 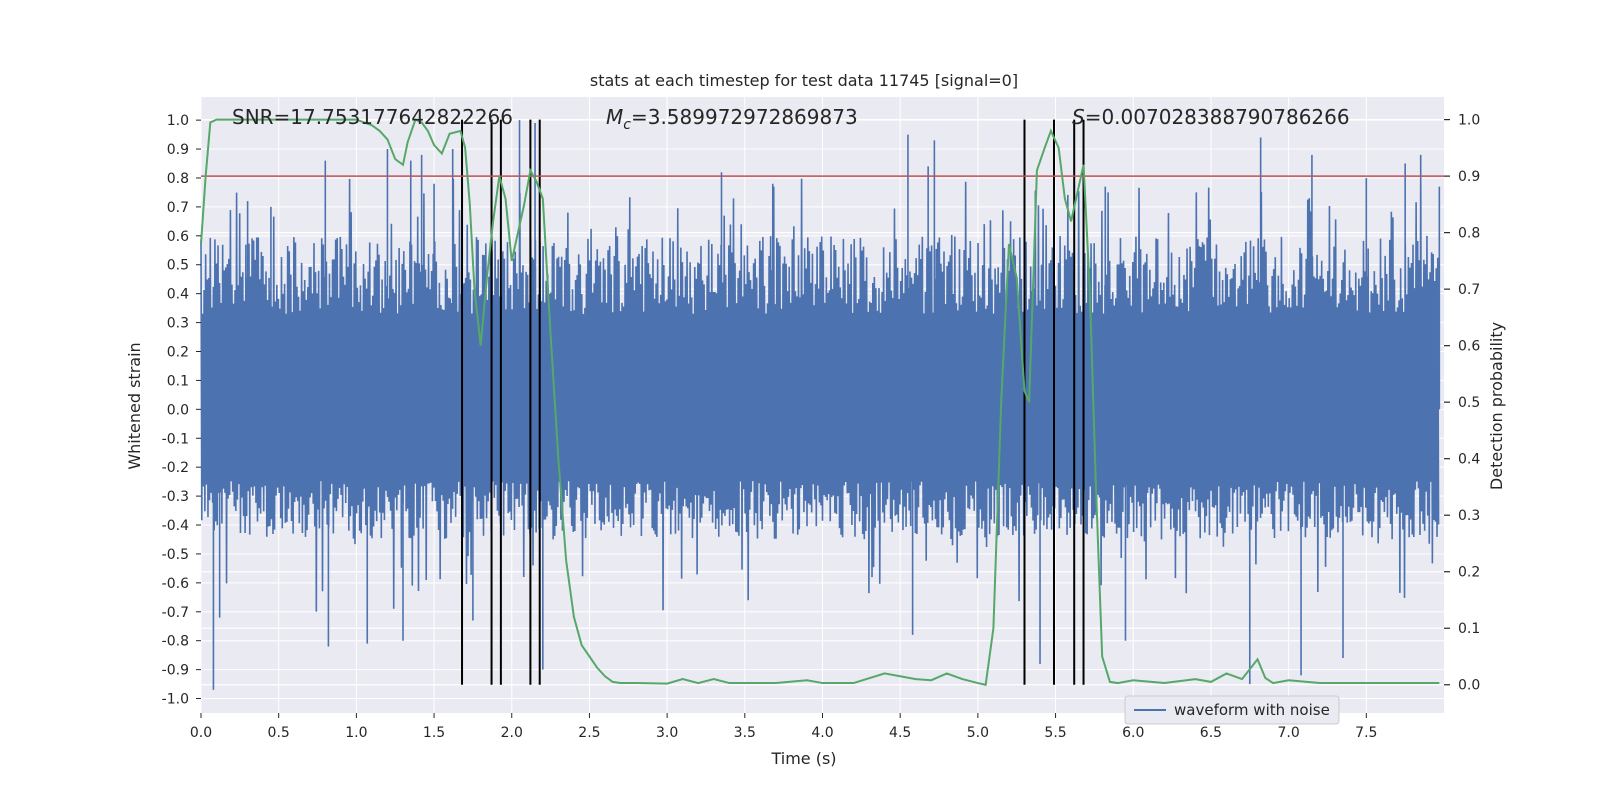 I want to click on legend-box, so click(x=1232, y=710).